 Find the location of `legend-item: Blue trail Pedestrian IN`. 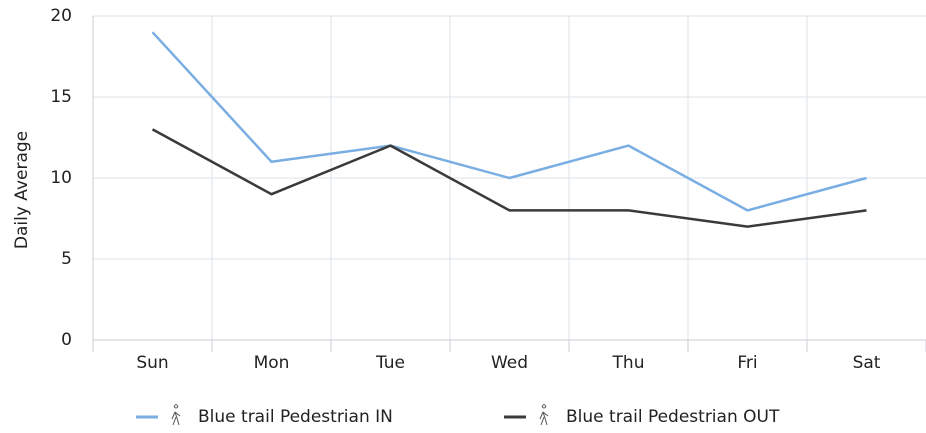

legend-item: Blue trail Pedestrian IN is located at coordinates (264, 415).